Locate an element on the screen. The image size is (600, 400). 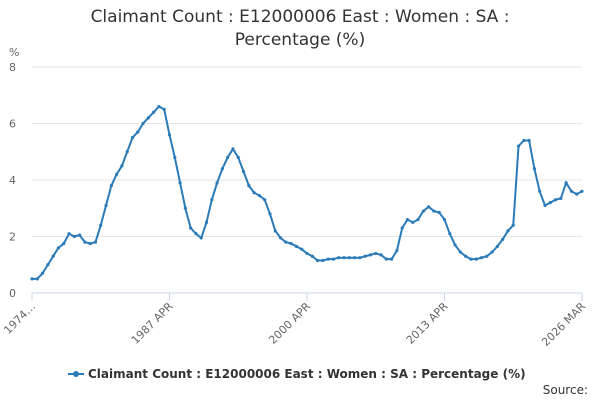
y-tick-label: 8 is located at coordinates (12, 67).